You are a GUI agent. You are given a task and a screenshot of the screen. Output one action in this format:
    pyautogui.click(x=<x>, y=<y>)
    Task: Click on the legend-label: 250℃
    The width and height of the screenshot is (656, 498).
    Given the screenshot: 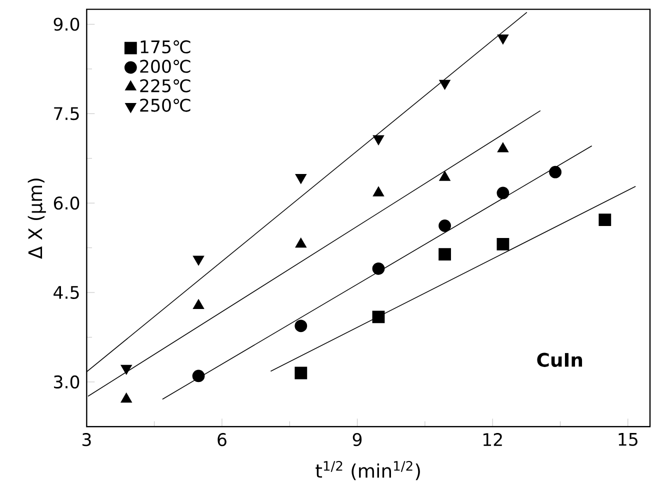 What is the action you would take?
    pyautogui.click(x=165, y=105)
    